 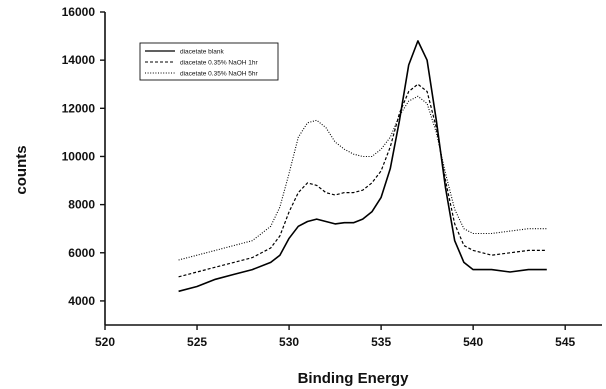 What do you see at coordinates (21, 169) in the screenshot?
I see `y-axis-title: counts` at bounding box center [21, 169].